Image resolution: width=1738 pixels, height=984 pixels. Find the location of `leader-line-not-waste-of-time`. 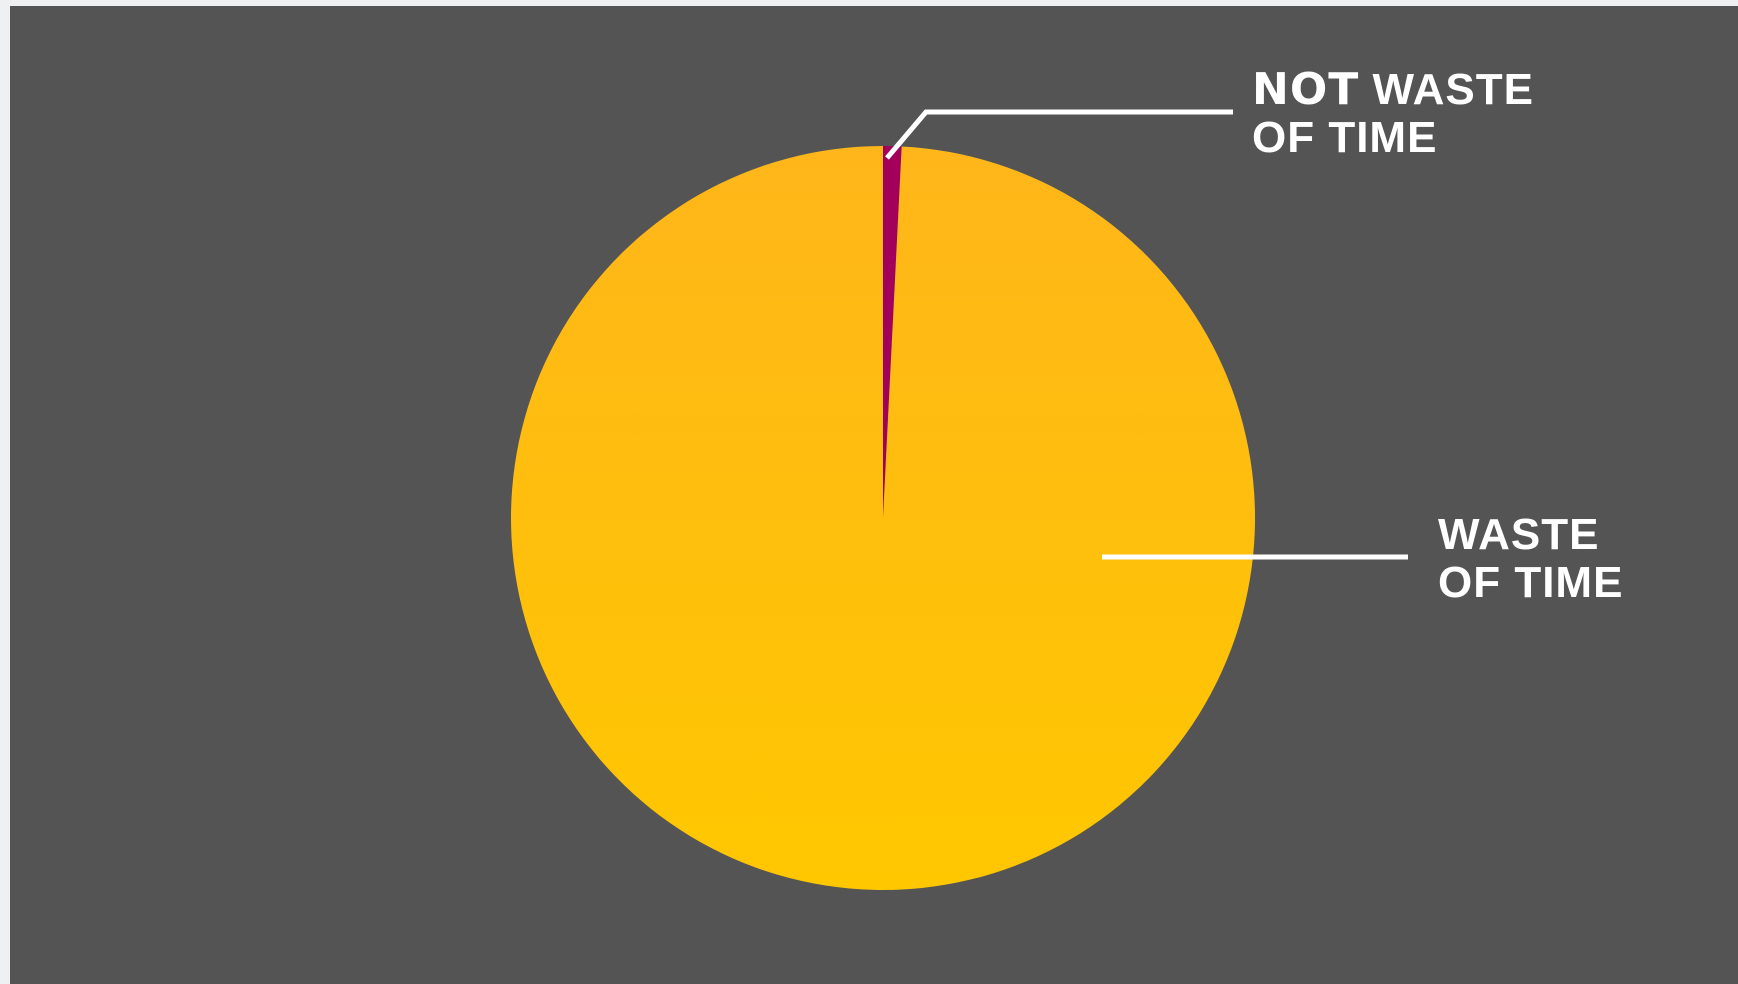

leader-line-not-waste-of-time is located at coordinates (1059, 134).